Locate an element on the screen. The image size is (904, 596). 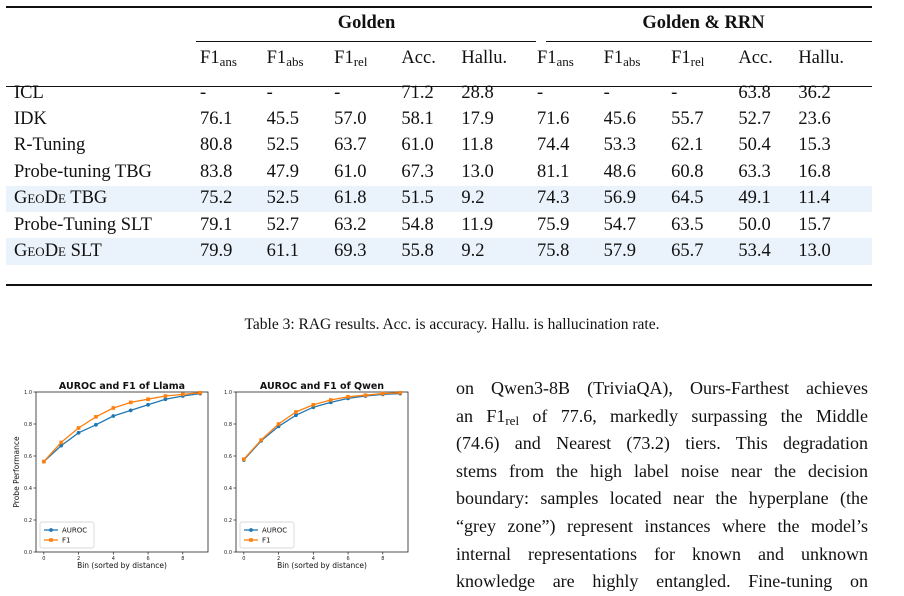
table-cell: 75.2 is located at coordinates (231, 198).